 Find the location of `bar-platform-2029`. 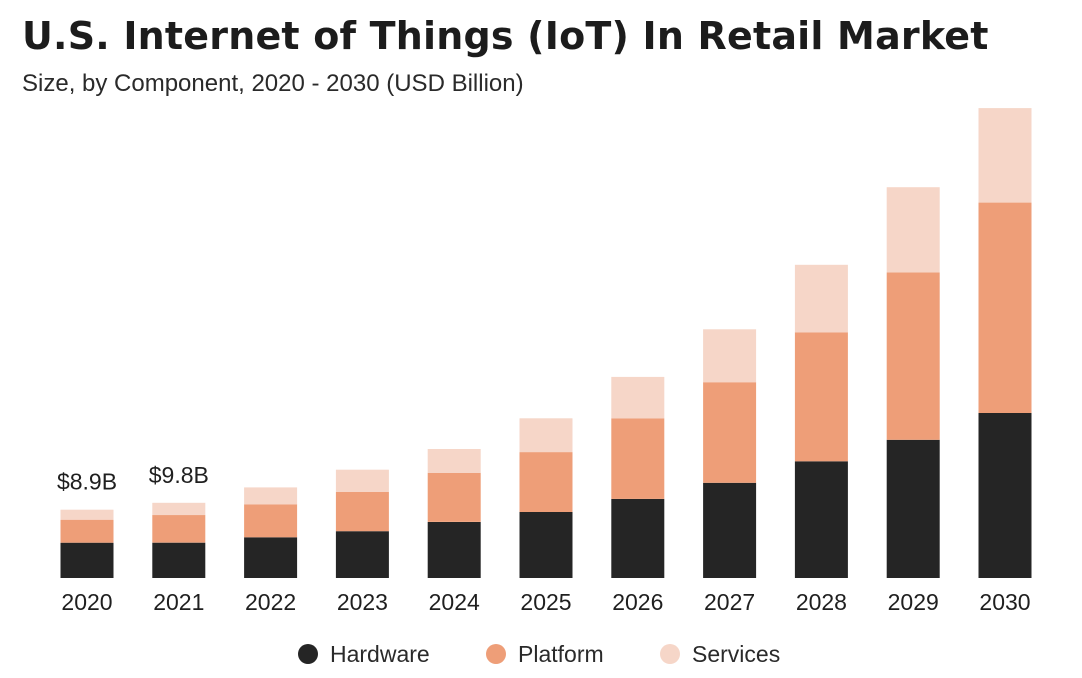

bar-platform-2029 is located at coordinates (913, 356).